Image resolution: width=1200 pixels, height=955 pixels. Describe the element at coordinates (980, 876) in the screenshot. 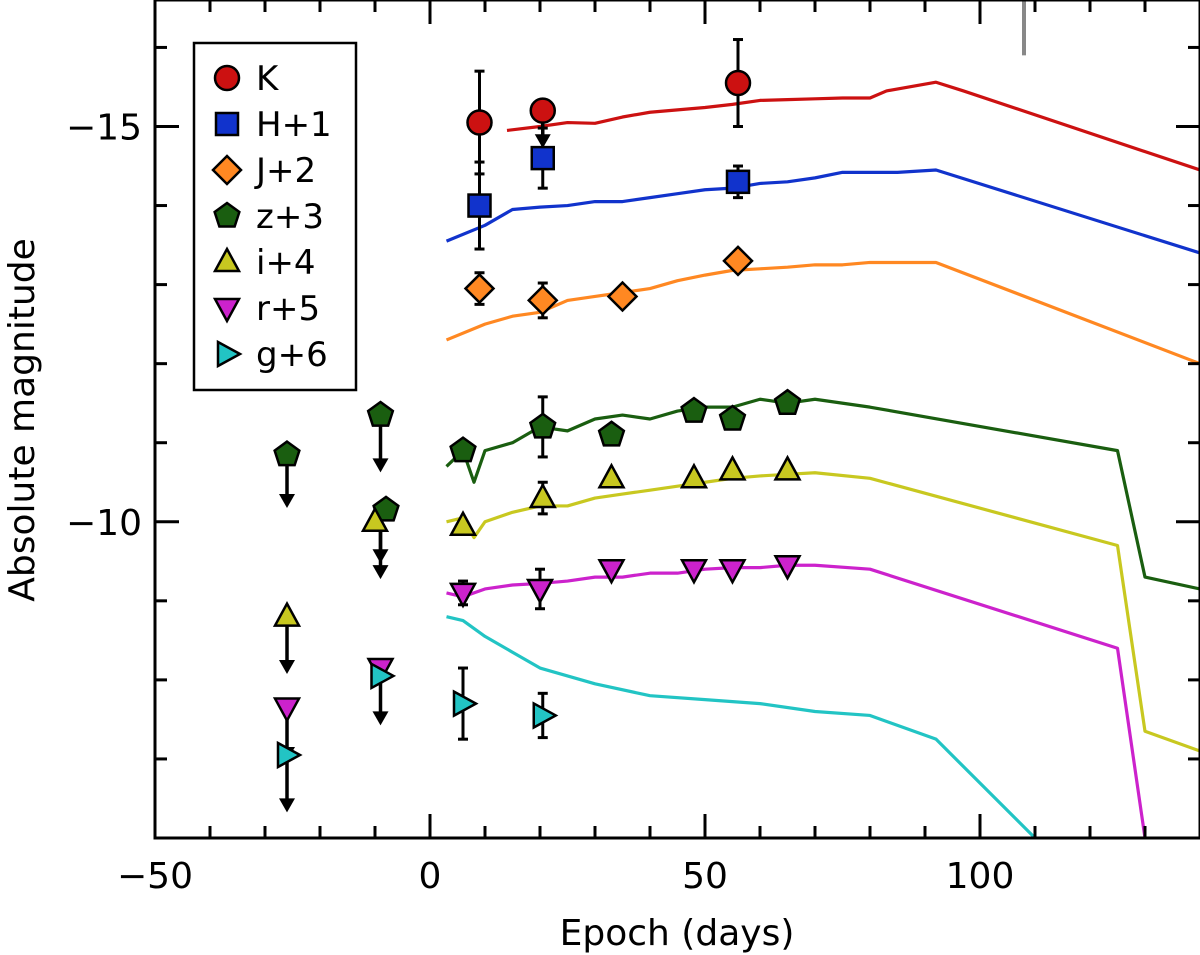

I see `x-tick-label: 100` at that location.